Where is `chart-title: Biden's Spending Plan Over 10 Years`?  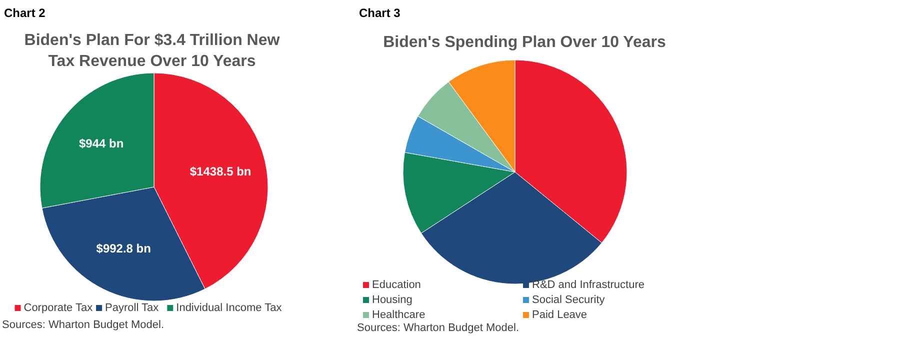 chart-title: Biden's Spending Plan Over 10 Years is located at coordinates (524, 42).